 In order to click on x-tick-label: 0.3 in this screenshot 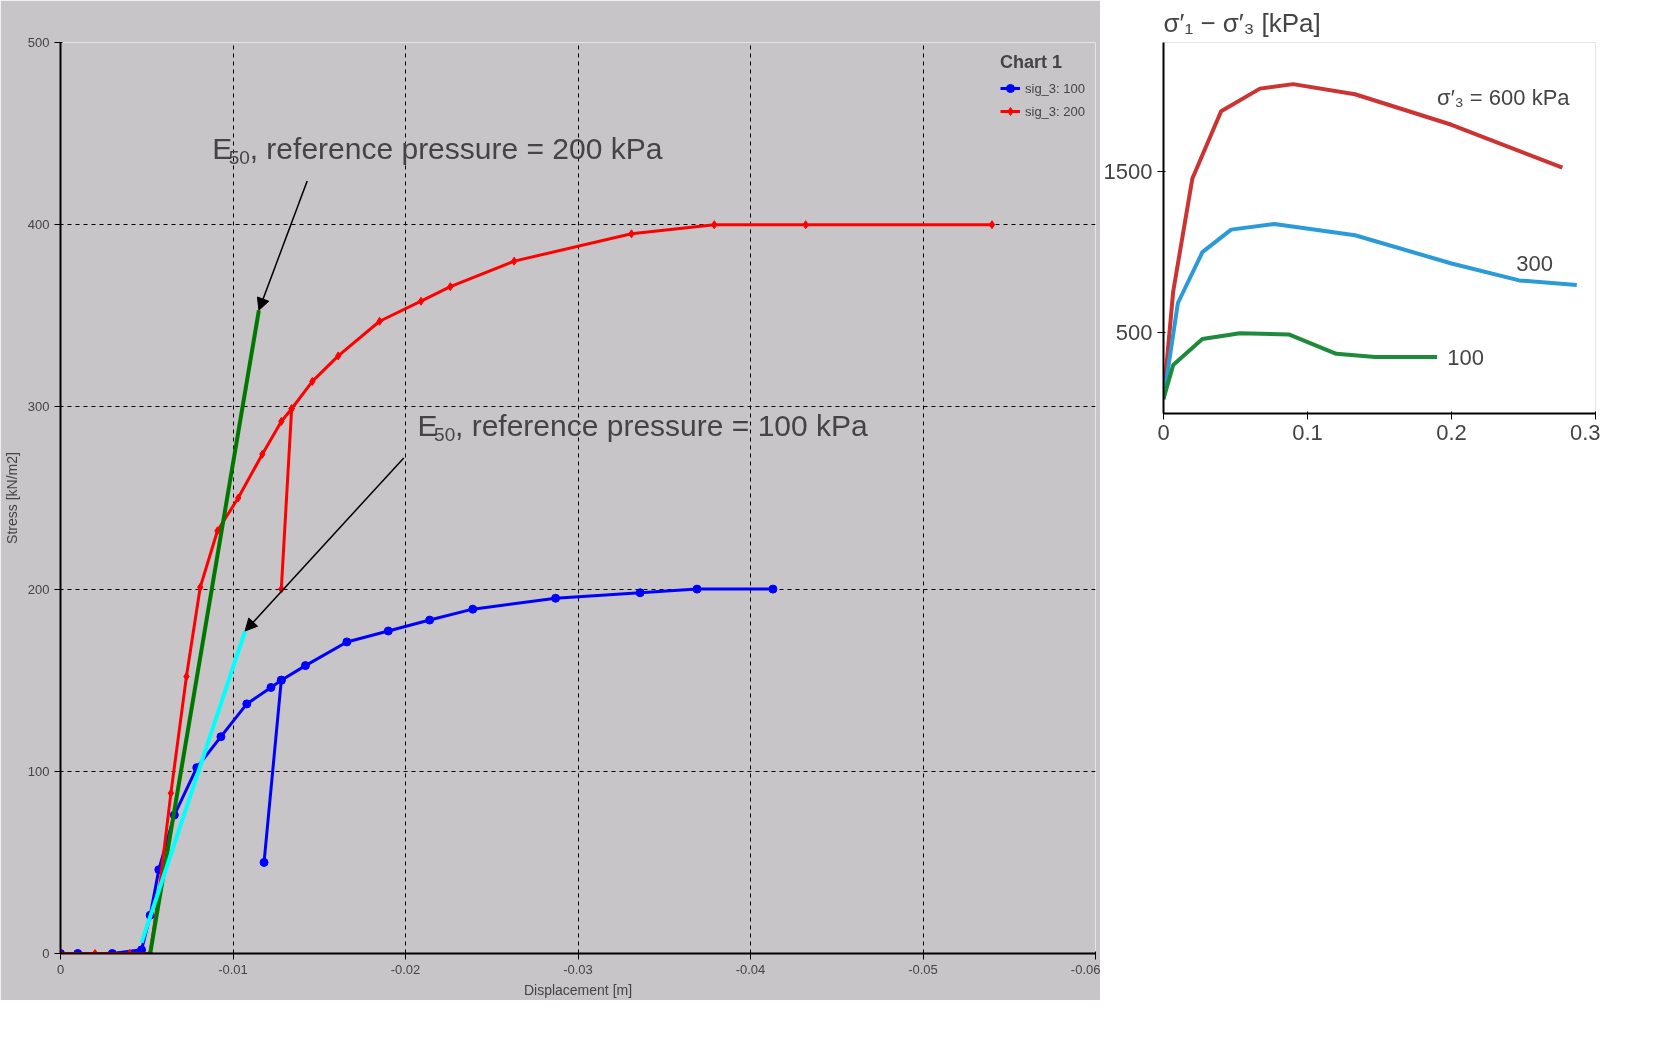, I will do `click(1585, 432)`.